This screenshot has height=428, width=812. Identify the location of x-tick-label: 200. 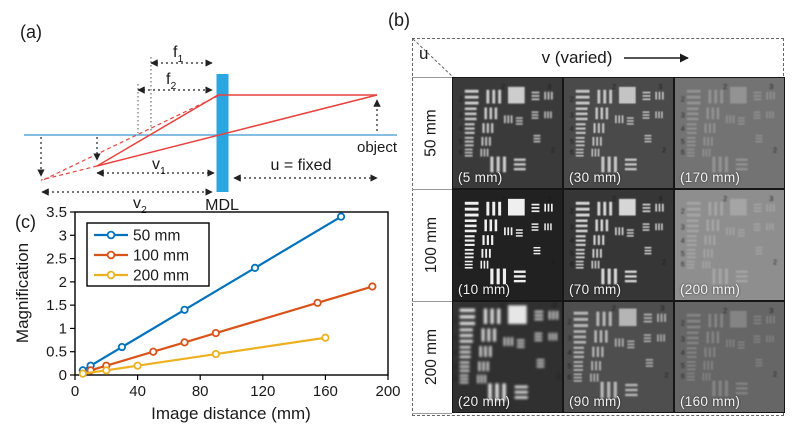
(387, 391).